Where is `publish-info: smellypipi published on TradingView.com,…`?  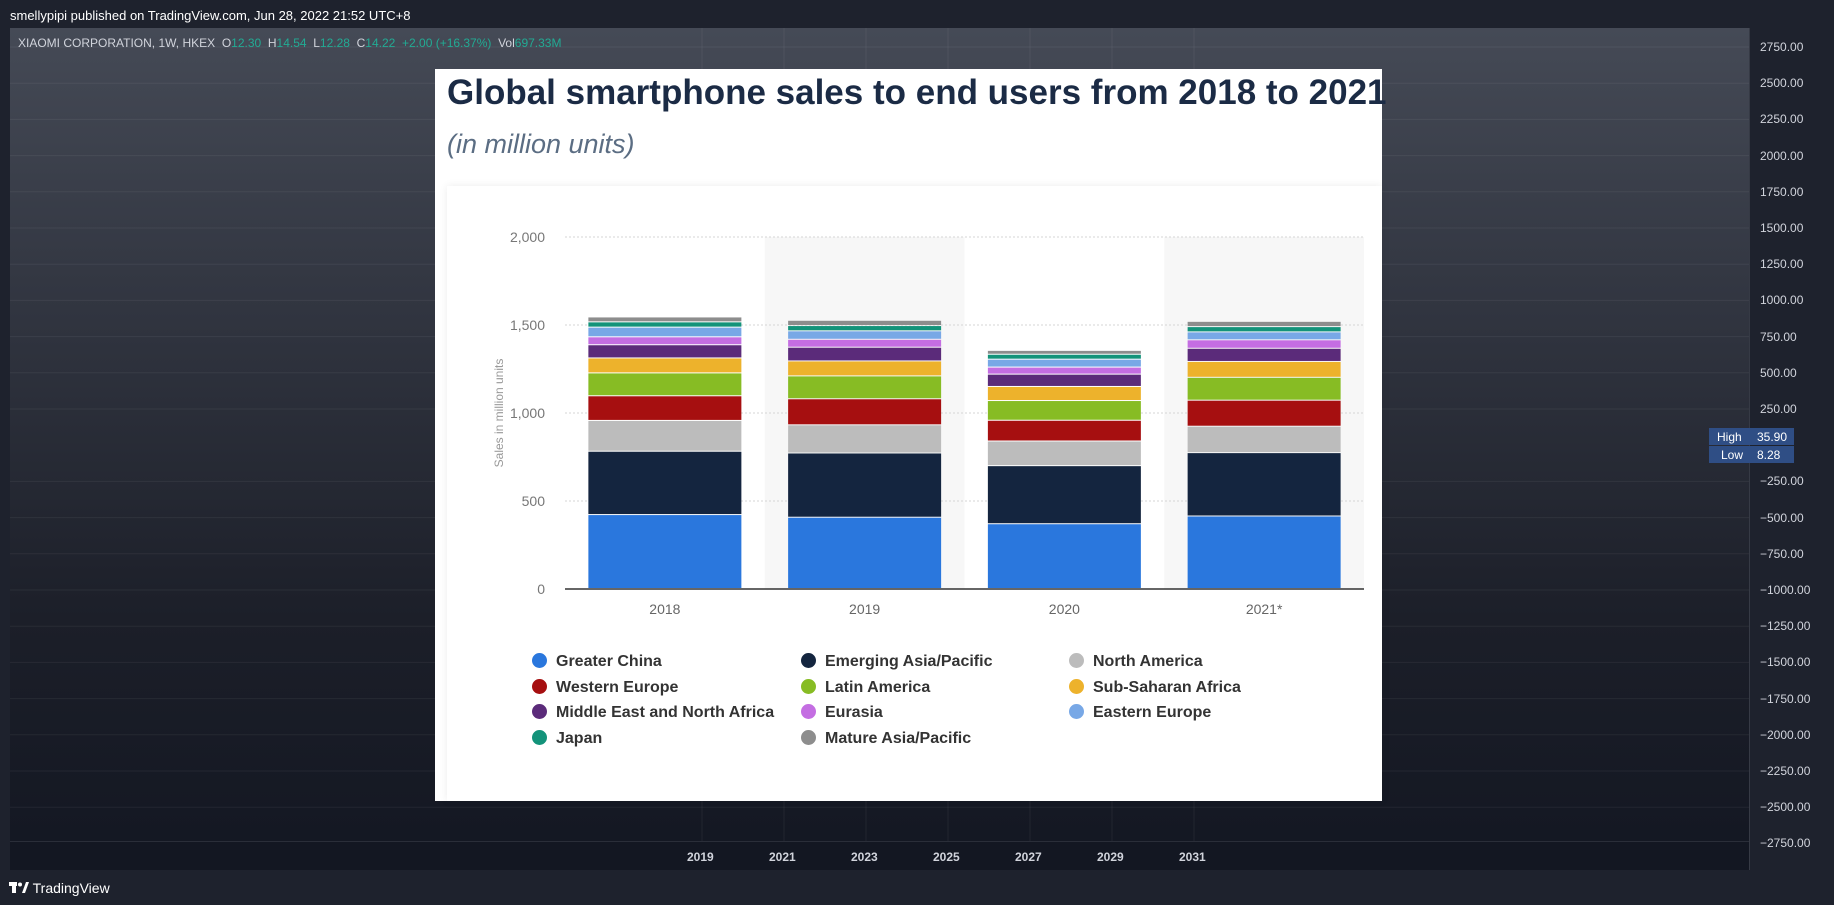
publish-info: smellypipi published on TradingView.com,… is located at coordinates (210, 15).